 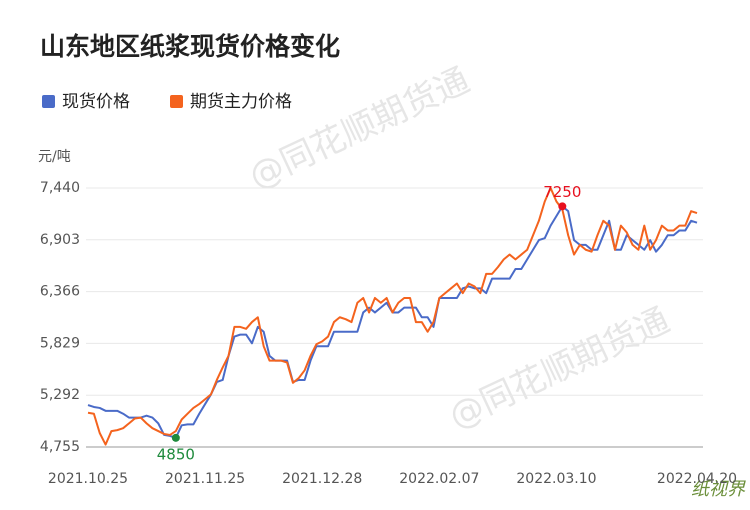 I want to click on point-label: 7250, so click(x=562, y=192).